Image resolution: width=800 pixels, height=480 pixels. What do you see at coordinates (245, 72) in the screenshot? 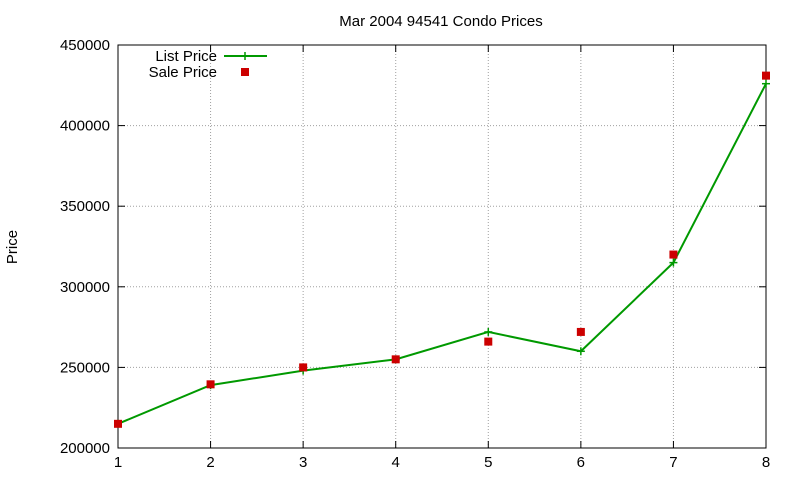
I see `legend-marker-sale-price` at bounding box center [245, 72].